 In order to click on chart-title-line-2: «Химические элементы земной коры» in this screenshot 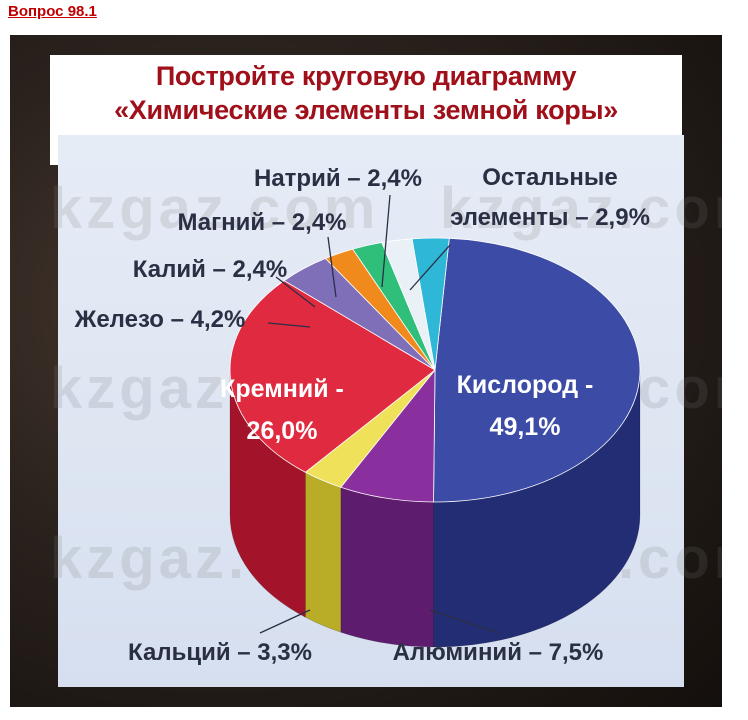, I will do `click(366, 110)`.